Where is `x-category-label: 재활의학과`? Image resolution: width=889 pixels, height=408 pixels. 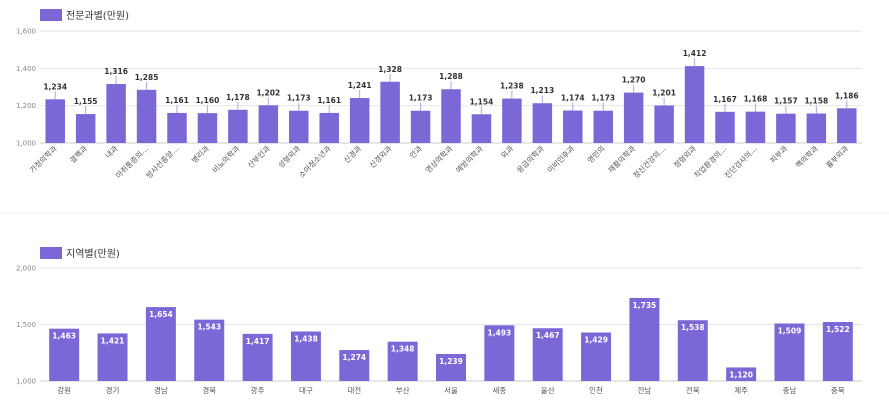 x-category-label: 재활의학과 is located at coordinates (622, 159).